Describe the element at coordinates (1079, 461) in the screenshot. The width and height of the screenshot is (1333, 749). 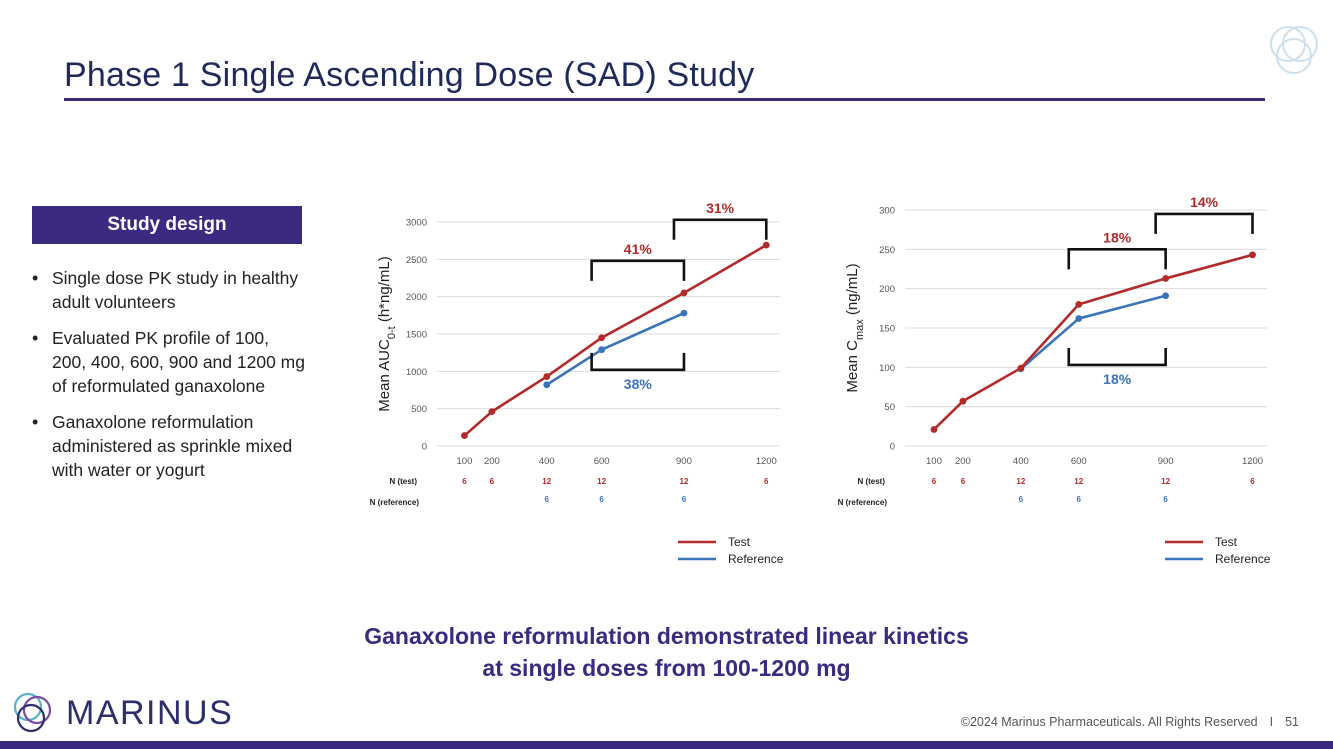
I see `x-tick-label: 600` at that location.